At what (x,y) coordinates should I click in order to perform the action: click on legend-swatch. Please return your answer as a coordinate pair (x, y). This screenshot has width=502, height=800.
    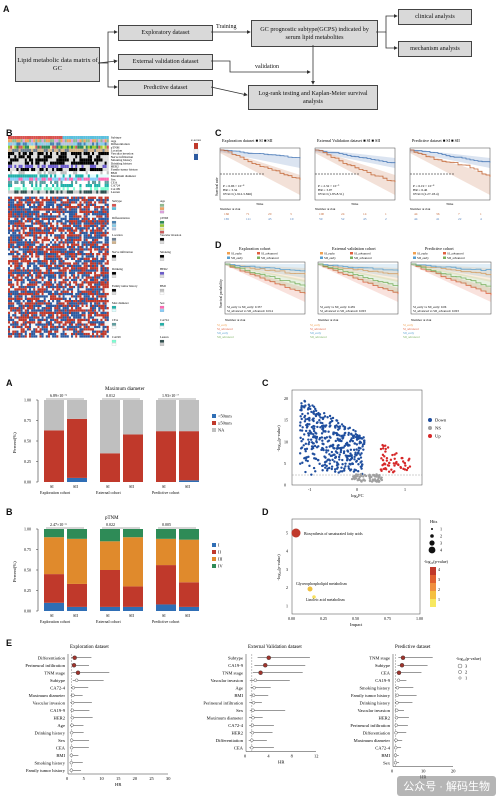
    Looking at the image, I should click on (114, 324).